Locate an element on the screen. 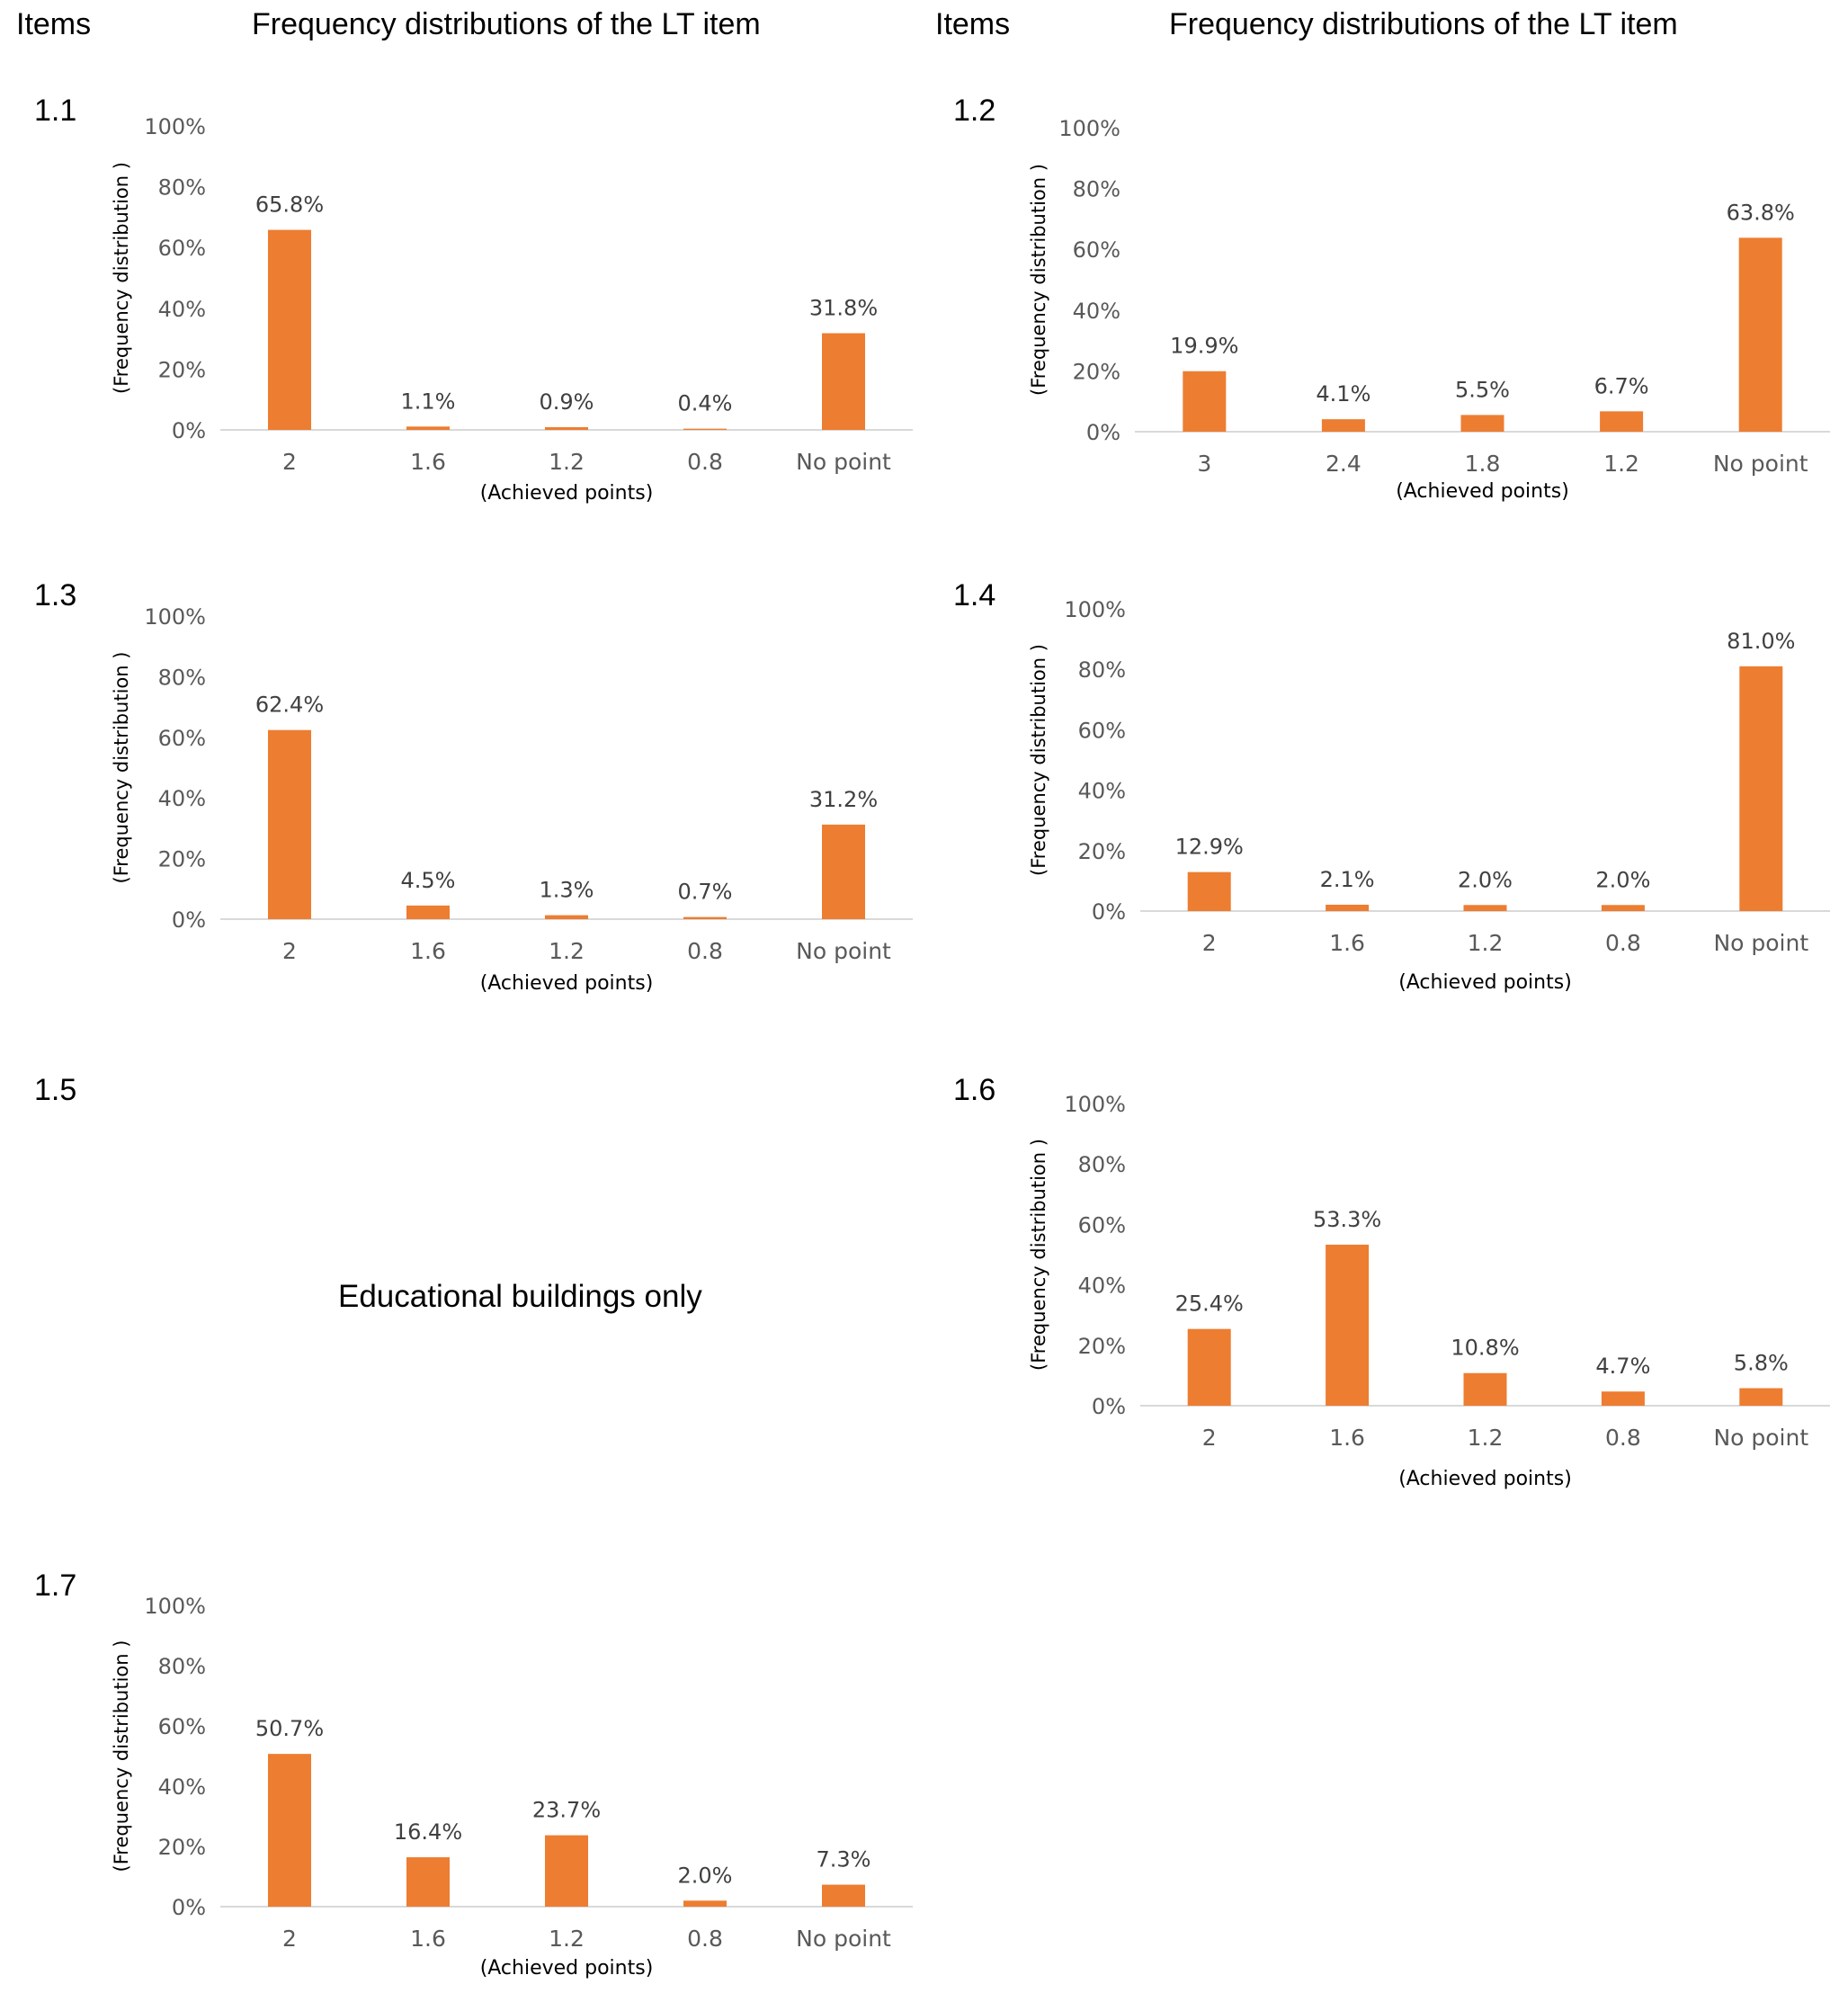 The width and height of the screenshot is (1848, 2002). data-label: 6.7% is located at coordinates (1621, 385).